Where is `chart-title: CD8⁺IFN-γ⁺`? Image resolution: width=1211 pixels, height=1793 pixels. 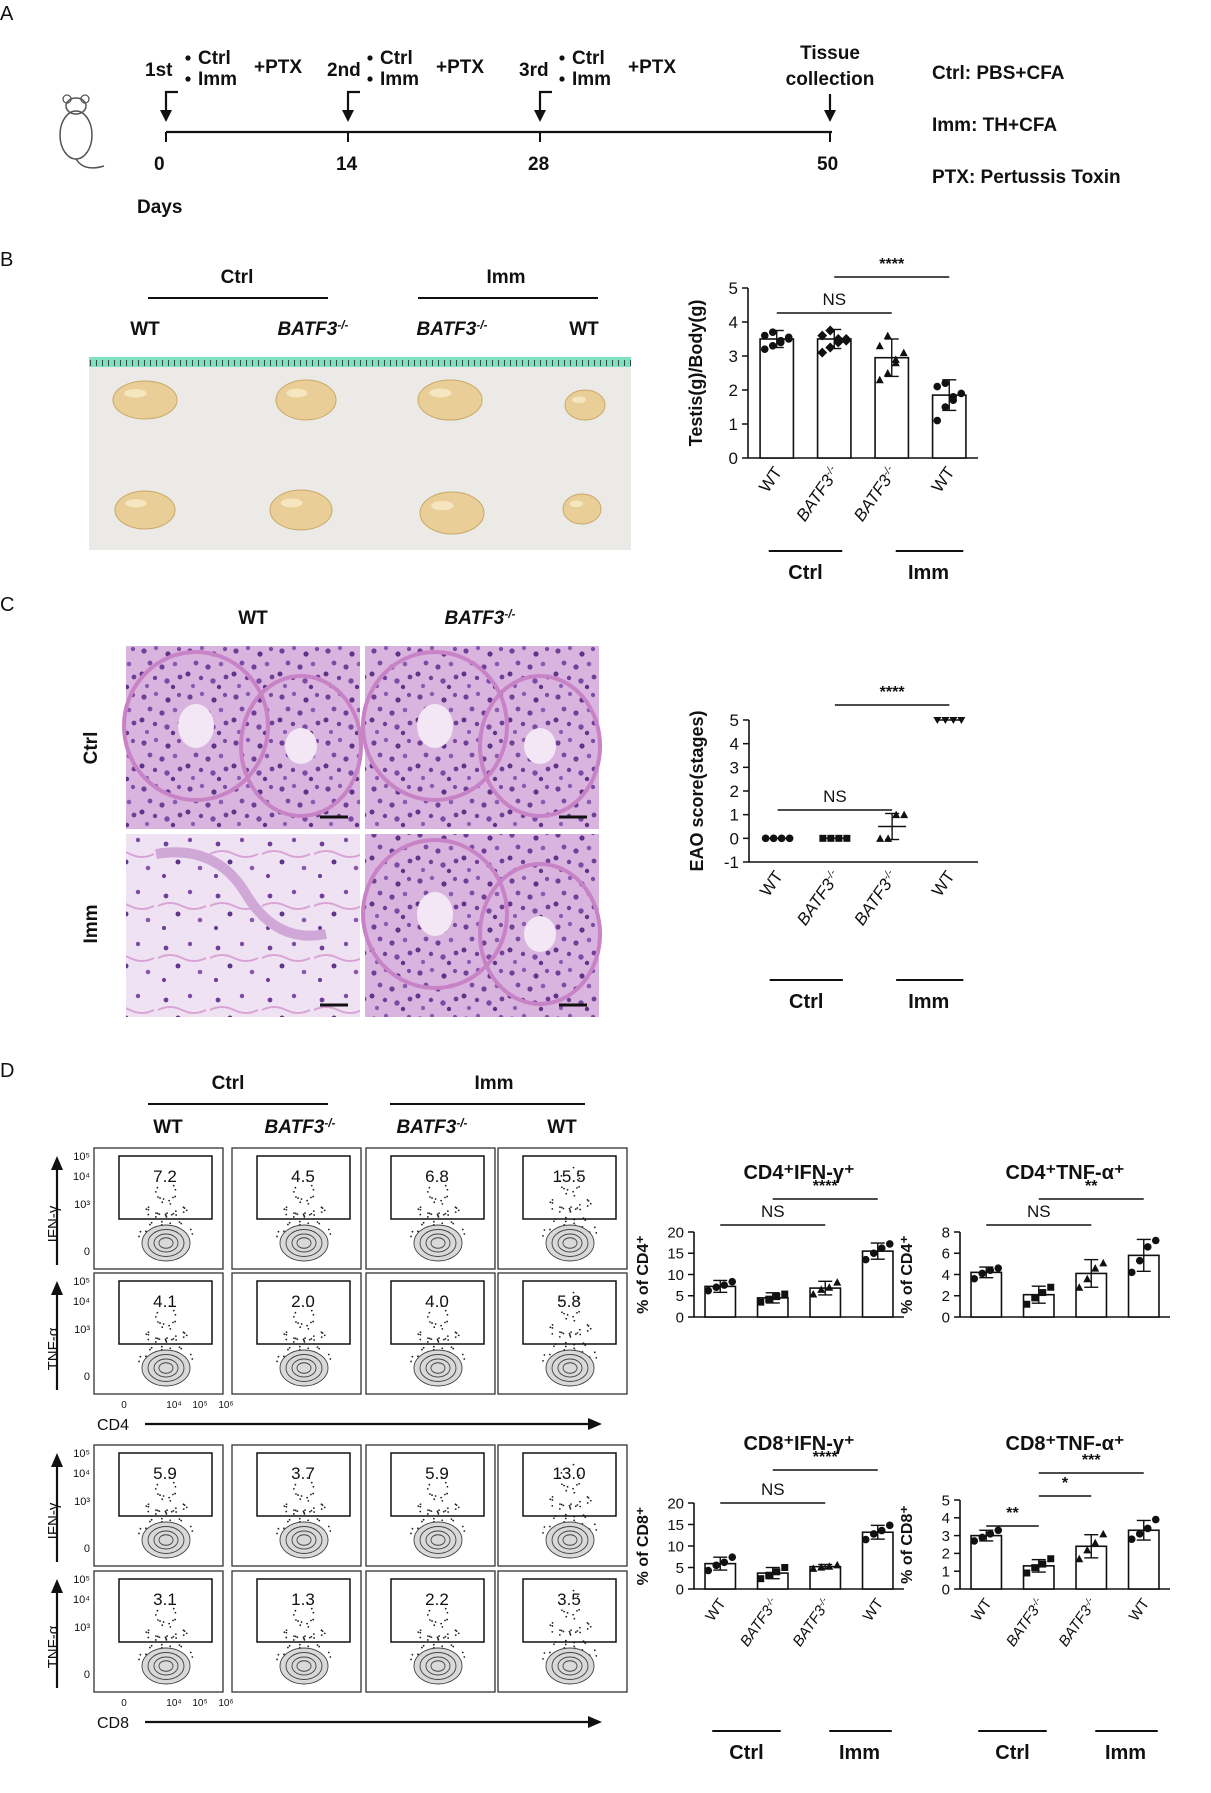 chart-title: CD8⁺IFN-γ⁺ is located at coordinates (798, 1444).